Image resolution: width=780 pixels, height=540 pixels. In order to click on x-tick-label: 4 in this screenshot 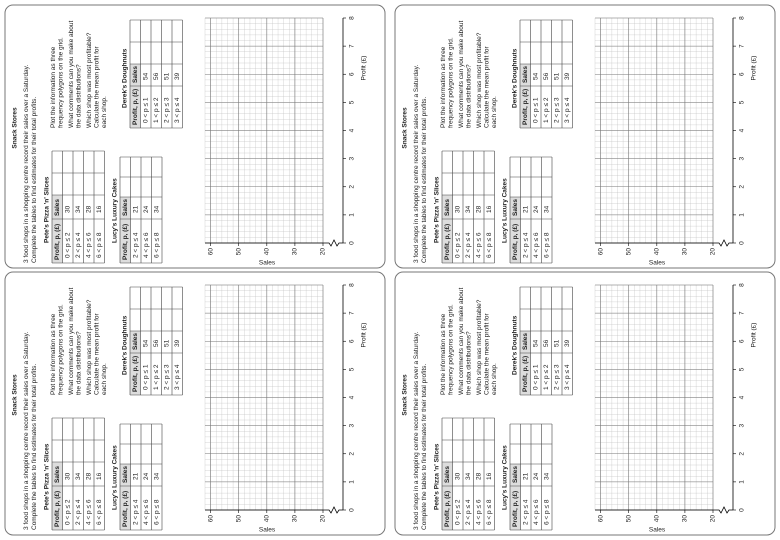, I will do `click(742, 397)`.